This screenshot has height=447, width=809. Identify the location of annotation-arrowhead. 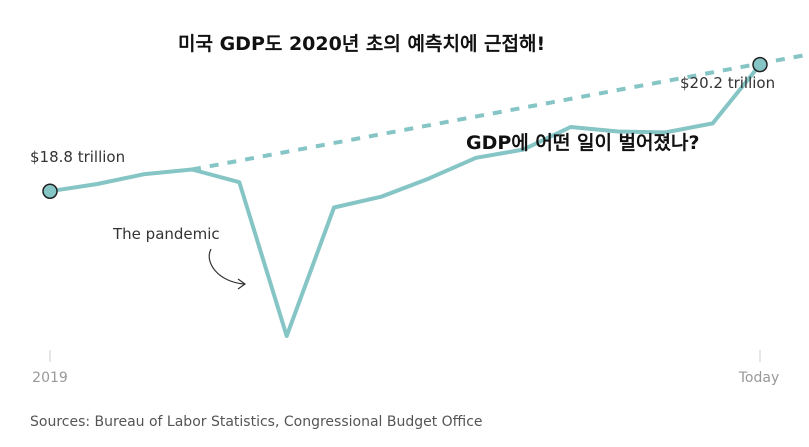
(242, 284).